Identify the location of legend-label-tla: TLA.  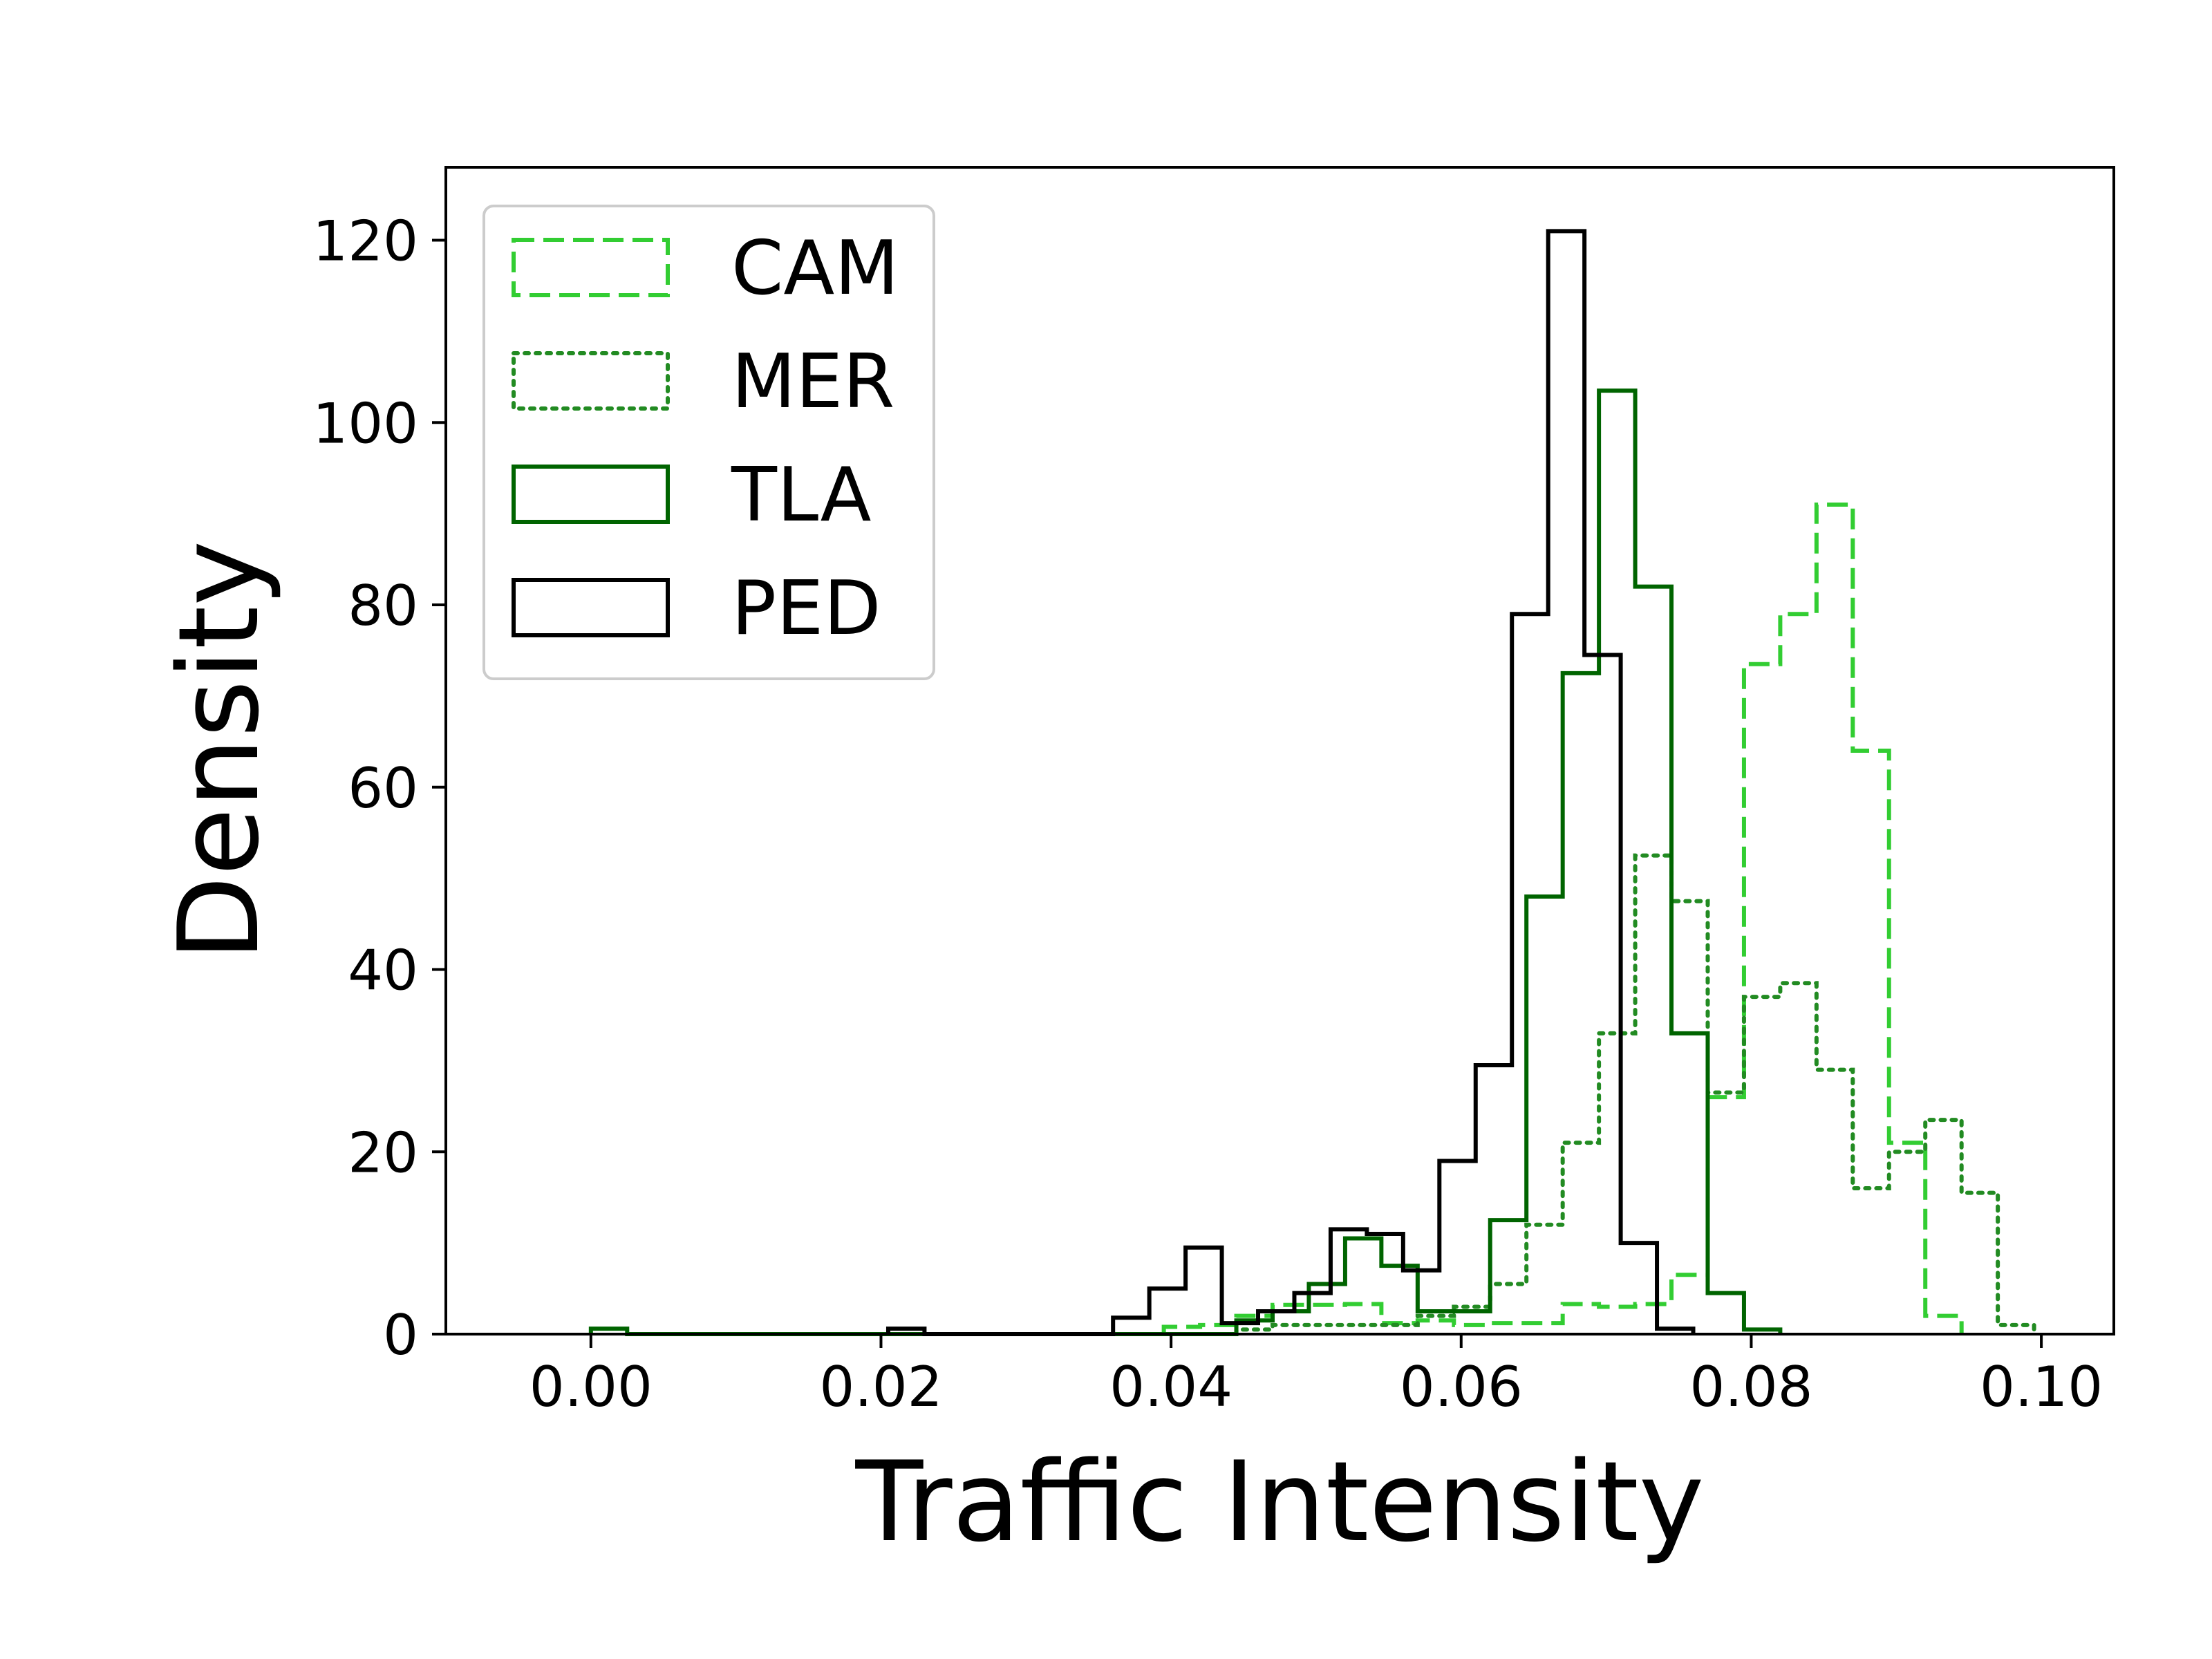
(801, 495).